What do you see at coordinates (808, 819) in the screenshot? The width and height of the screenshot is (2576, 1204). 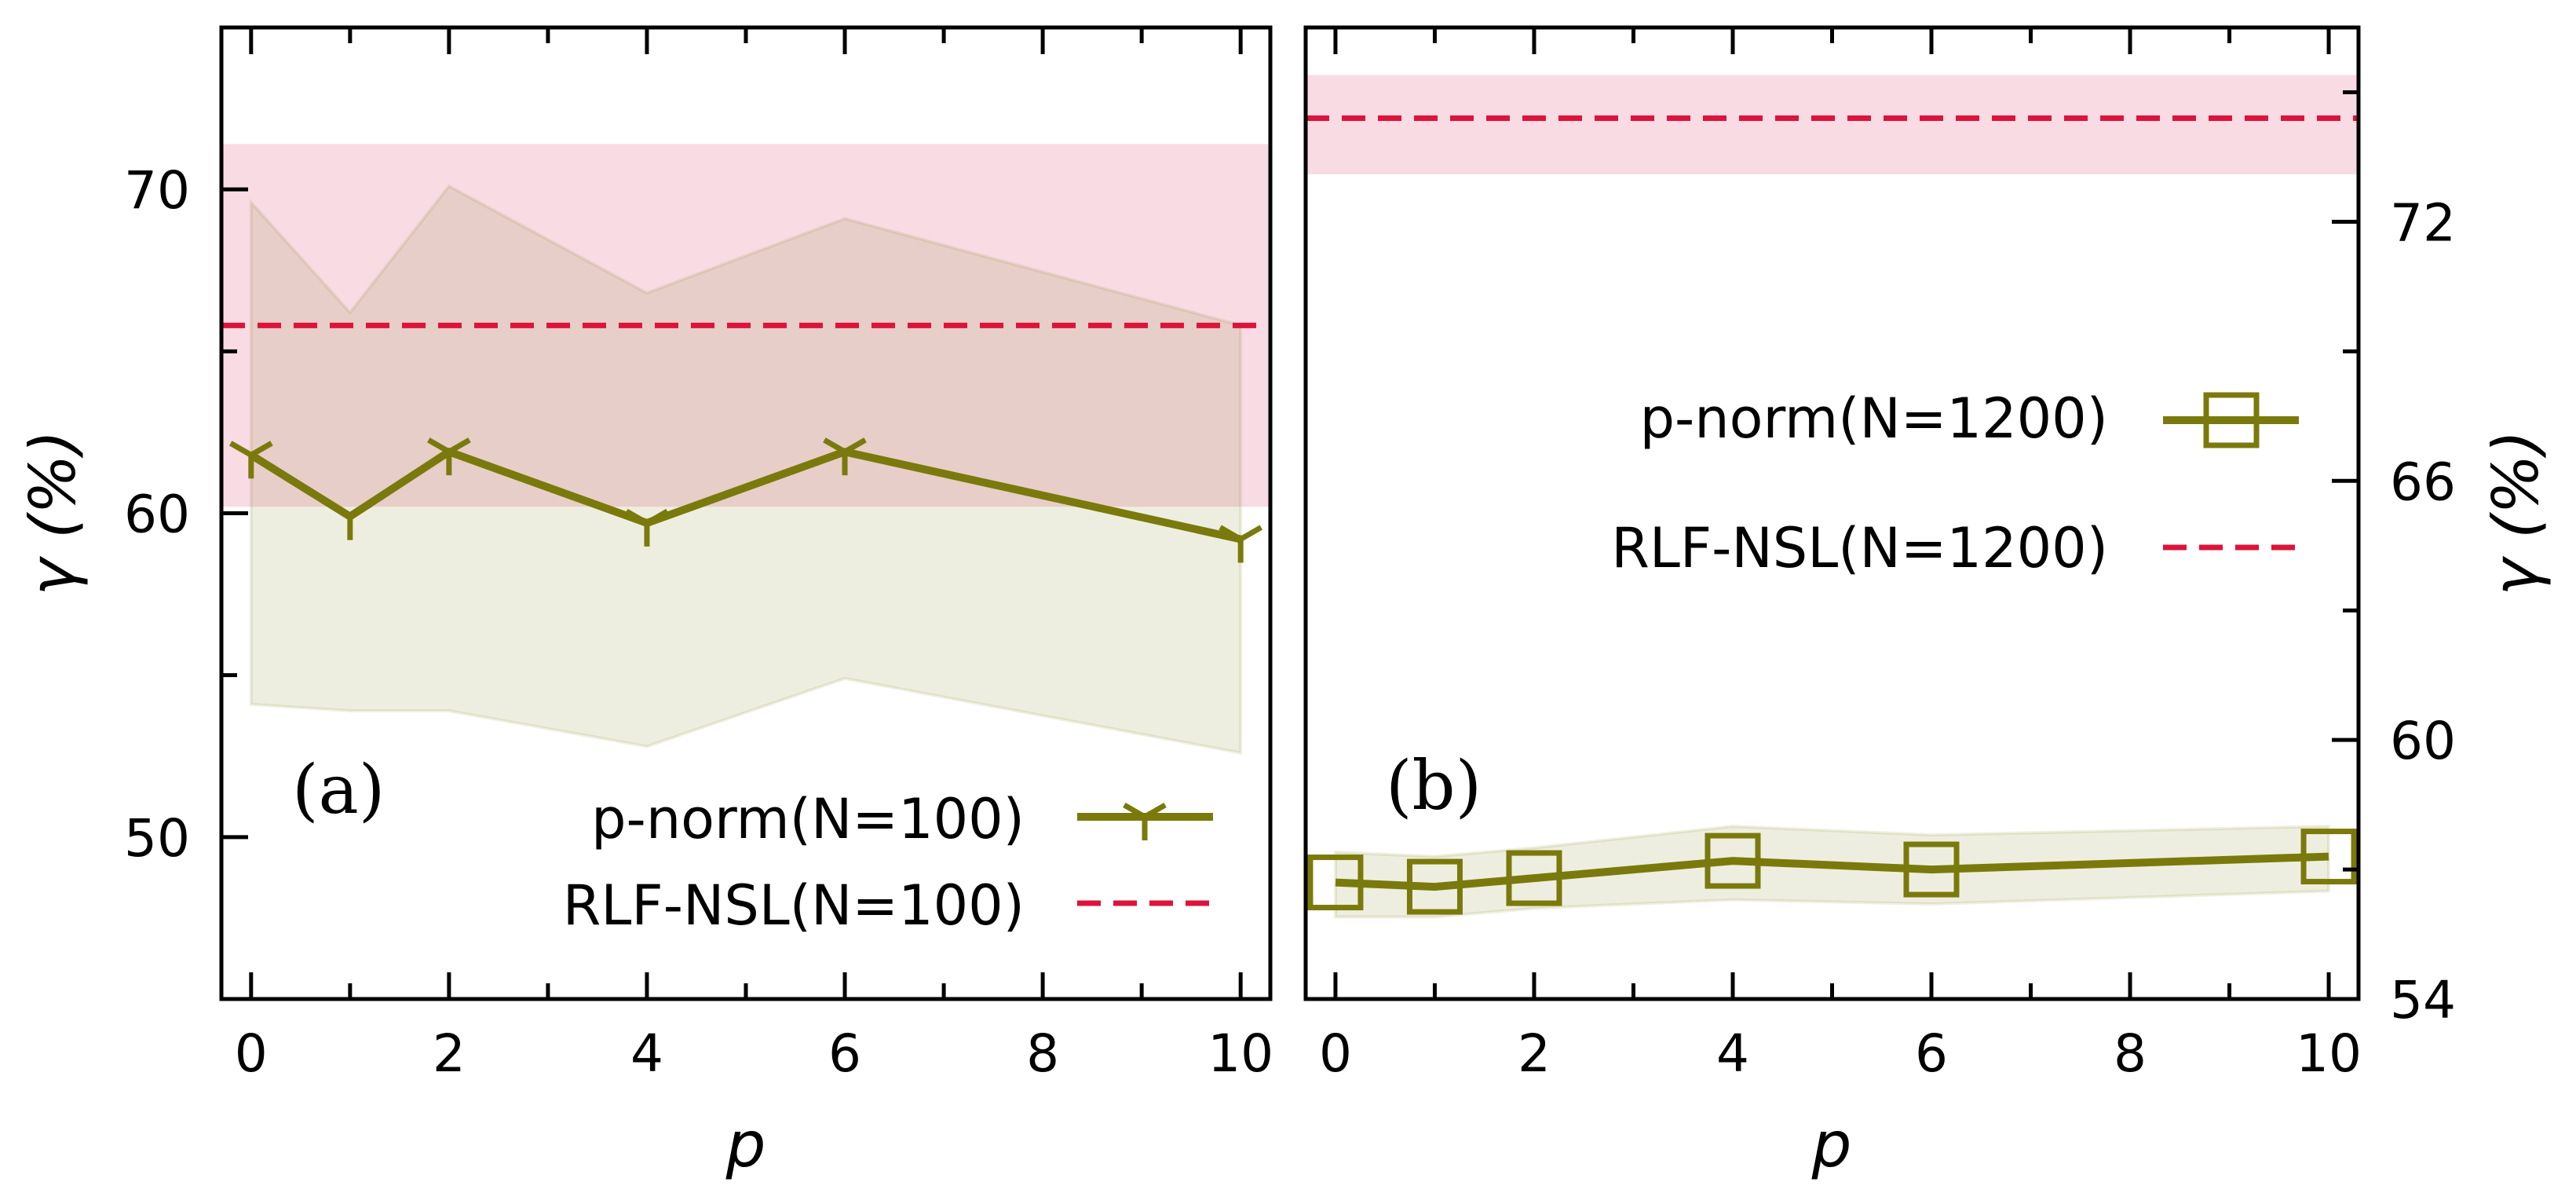 I see `legend-label-pnorm-a: p-norm(N=100)` at bounding box center [808, 819].